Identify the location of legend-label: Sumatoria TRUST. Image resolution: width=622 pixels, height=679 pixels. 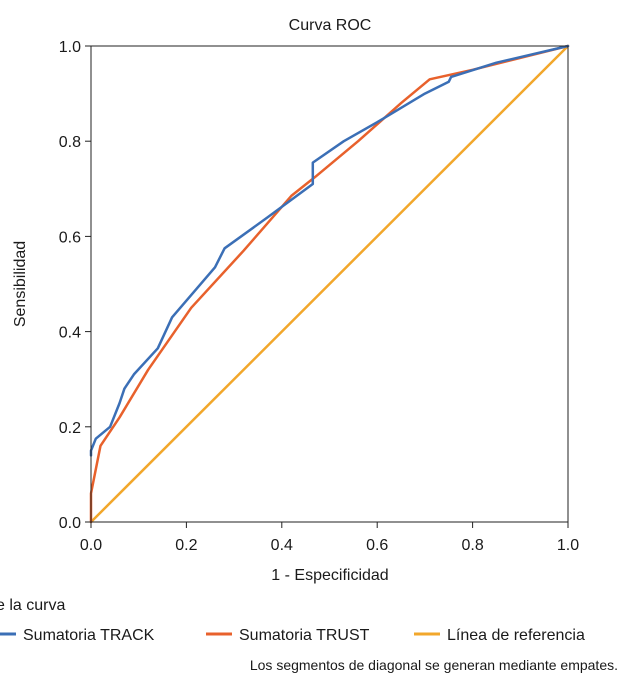
(304, 635).